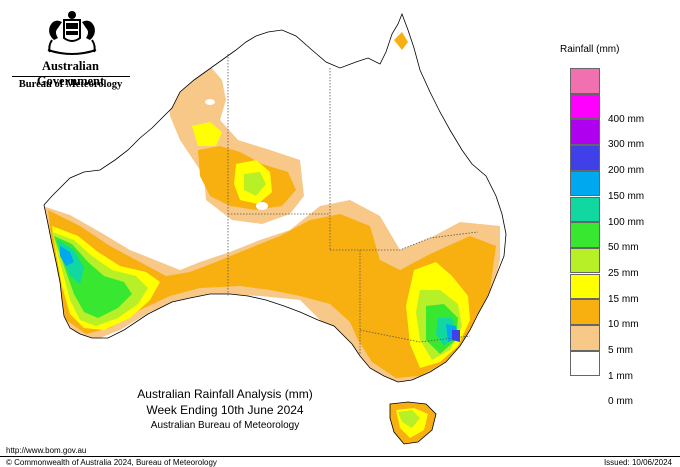 This screenshot has width=680, height=467. What do you see at coordinates (72, 33) in the screenshot?
I see `coat-of-arms-icon` at bounding box center [72, 33].